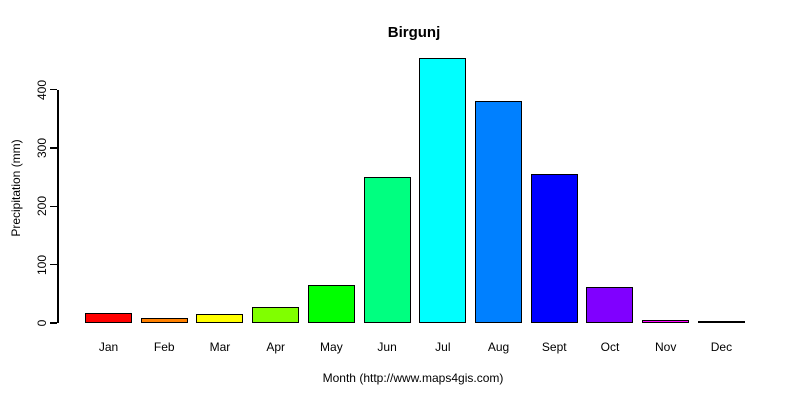 The width and height of the screenshot is (800, 400). What do you see at coordinates (443, 190) in the screenshot?
I see `bar-jul` at bounding box center [443, 190].